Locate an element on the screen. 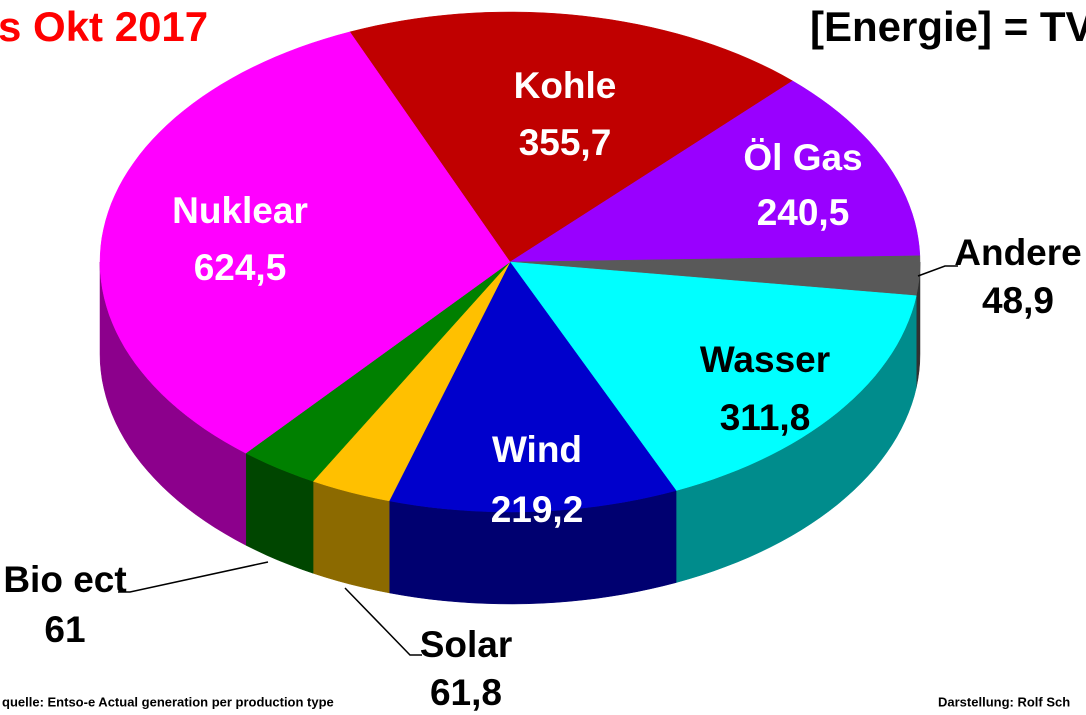 This screenshot has height=715, width=1086. slice-value-label: 240,5 is located at coordinates (803, 212).